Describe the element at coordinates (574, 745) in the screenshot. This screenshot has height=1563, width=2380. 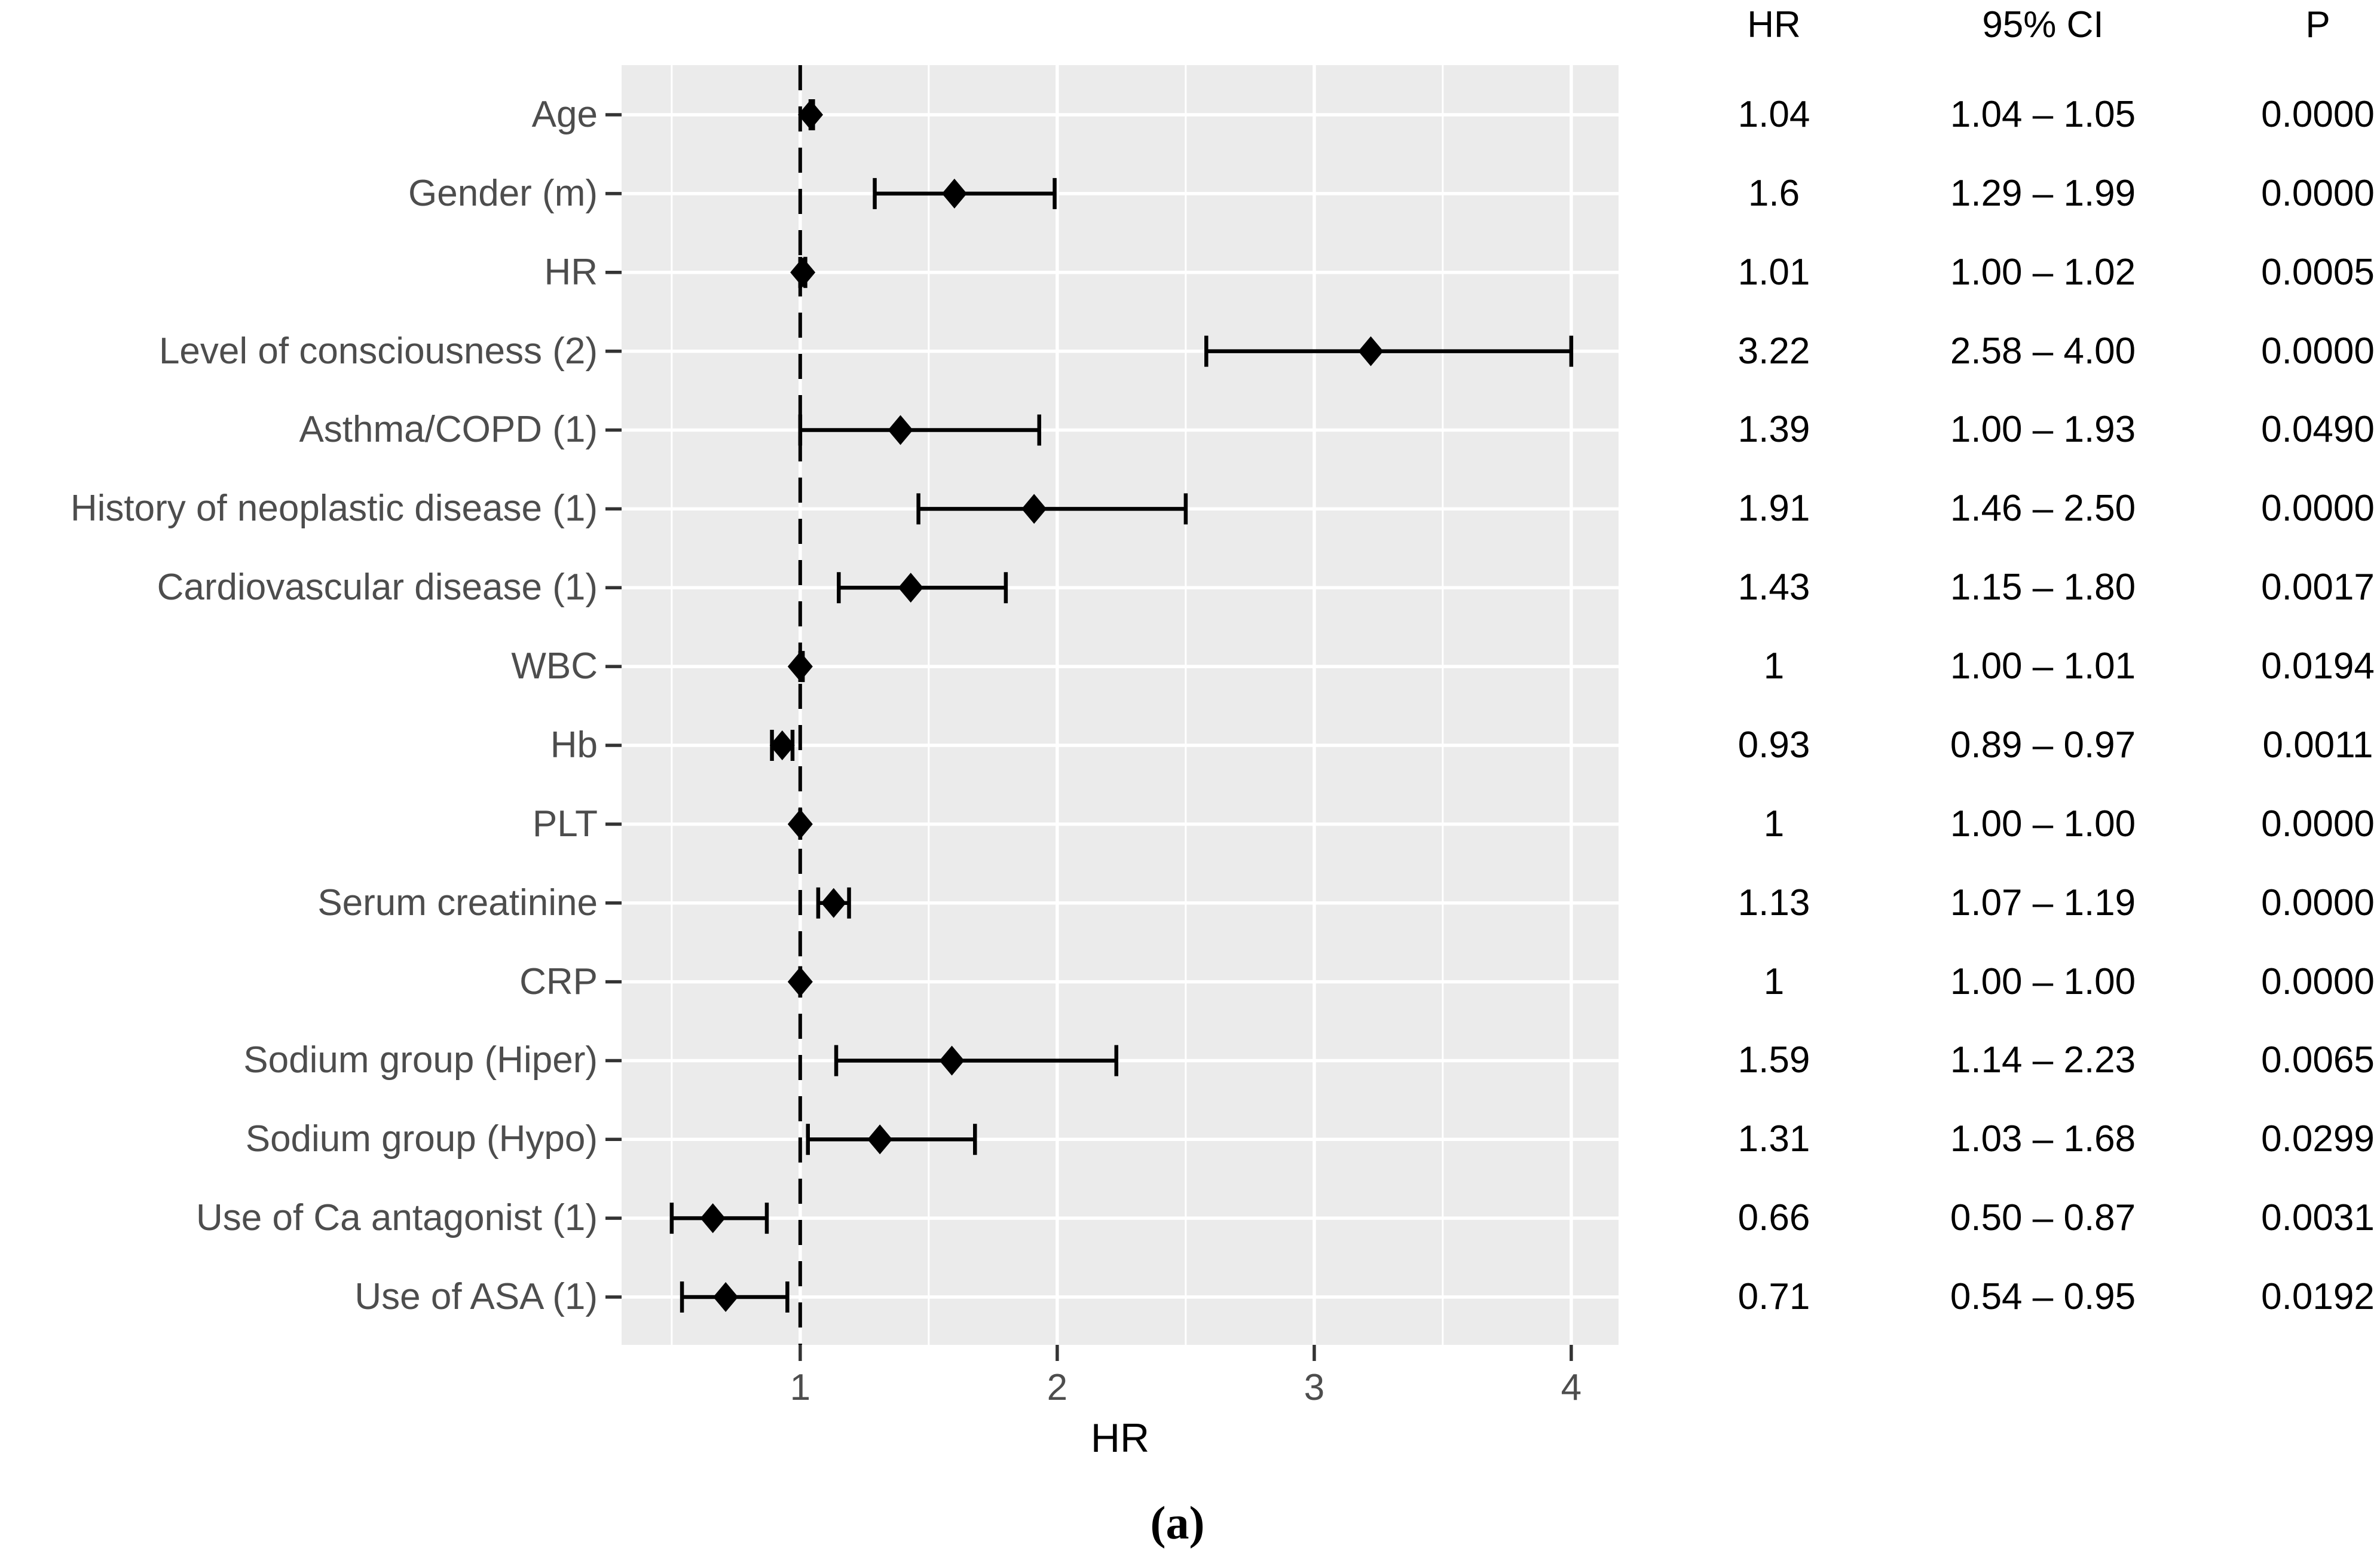
I see `y-axis-label: Hb` at that location.